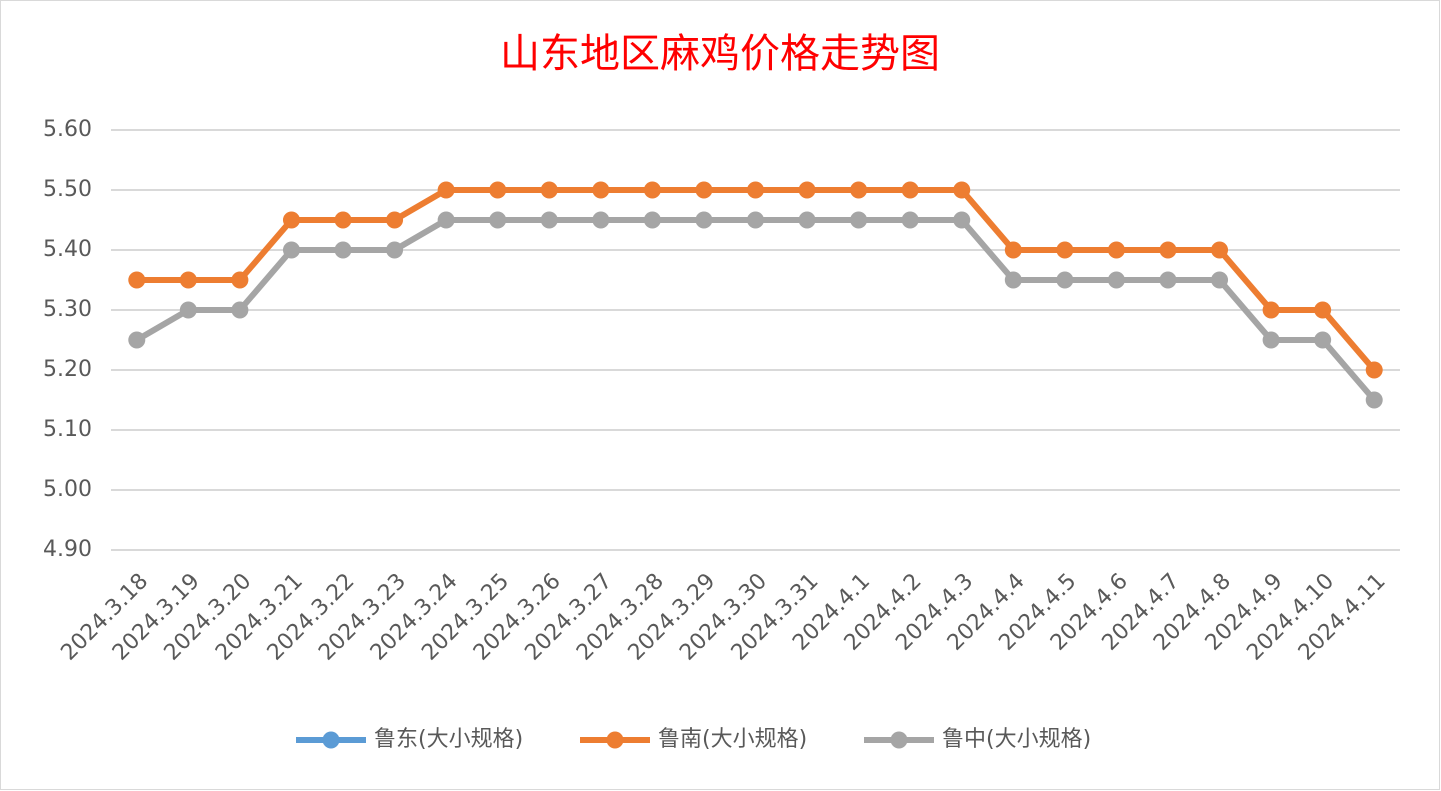 Image resolution: width=1441 pixels, height=791 pixels. I want to click on y-tick-label: 5.60, so click(67, 129).